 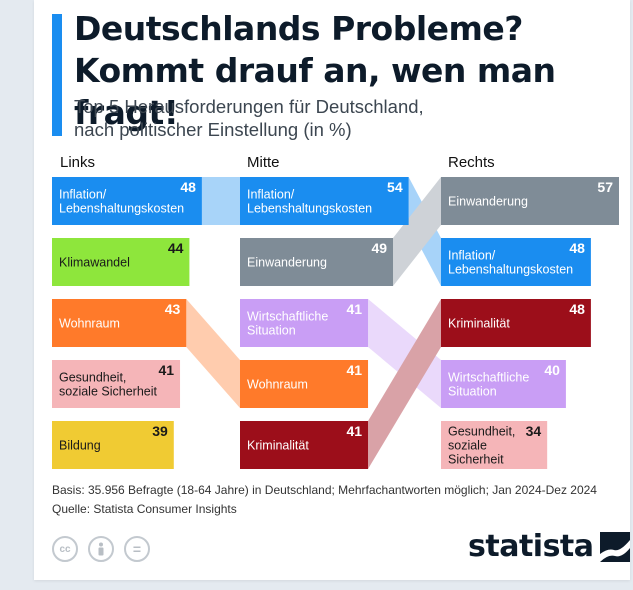 I want to click on value-label-rechts-gesundheit: 34, so click(x=534, y=431).